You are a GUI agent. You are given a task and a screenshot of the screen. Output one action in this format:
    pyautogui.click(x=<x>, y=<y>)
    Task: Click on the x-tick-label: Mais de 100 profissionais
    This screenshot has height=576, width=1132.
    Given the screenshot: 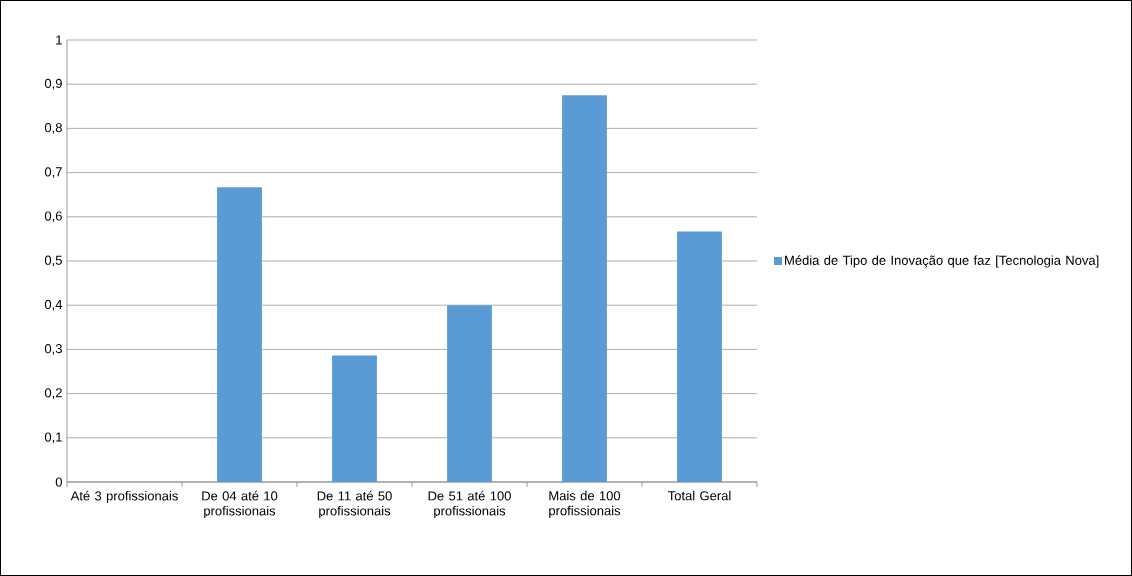 What is the action you would take?
    pyautogui.click(x=585, y=504)
    